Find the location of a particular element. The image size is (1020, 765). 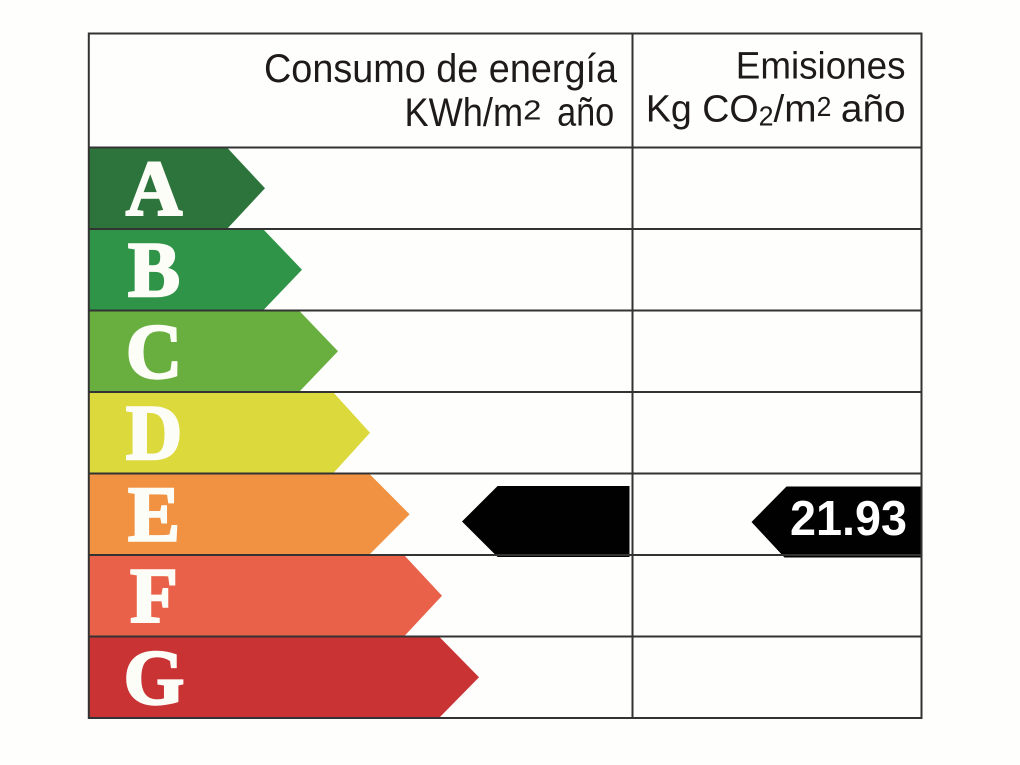

svg-text: D is located at coordinates (154, 432).